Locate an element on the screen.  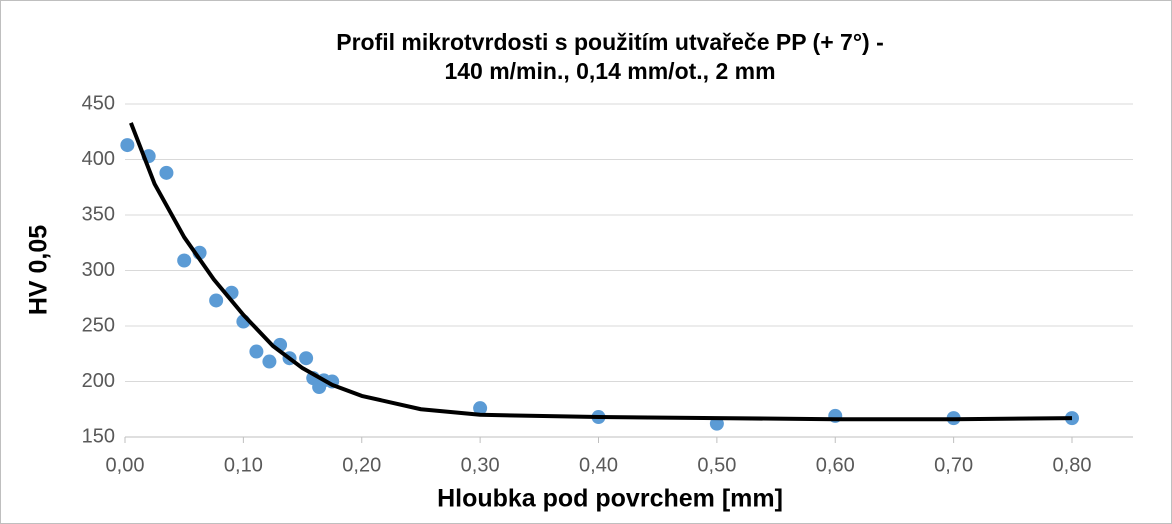
x-tick-label: 0,10 is located at coordinates (243, 465).